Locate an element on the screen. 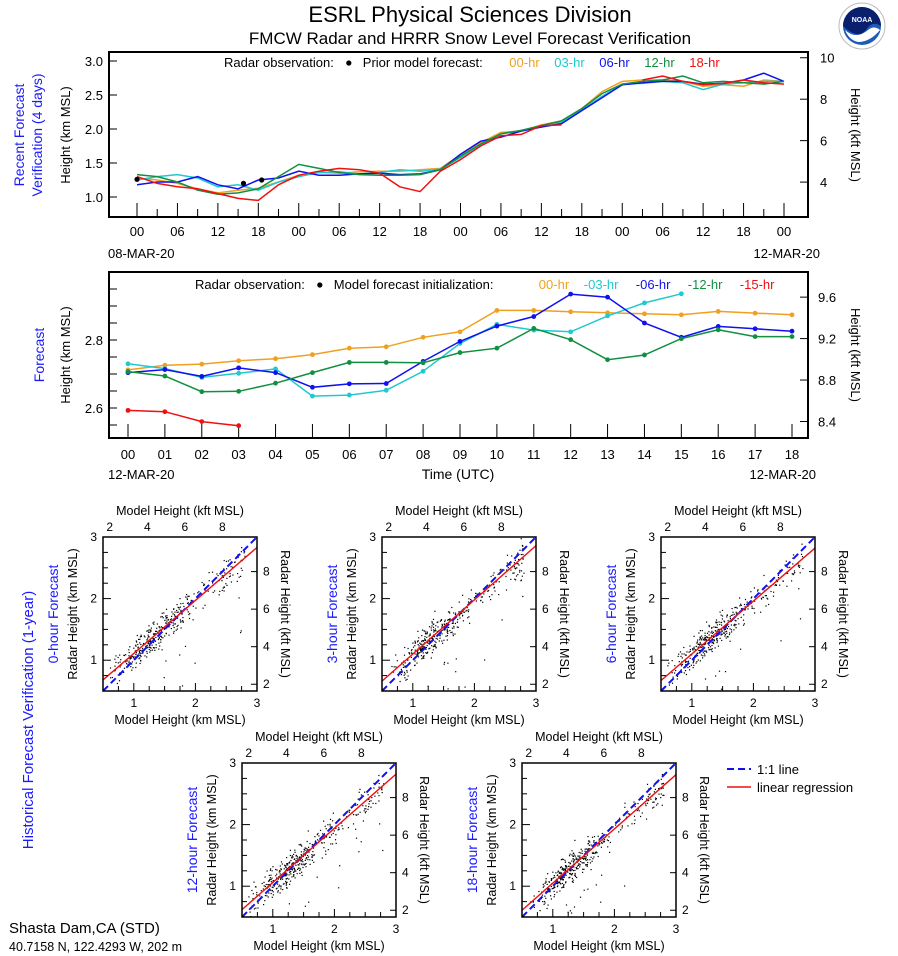 This screenshot has height=956, width=898. date-start-label: 12-MAR-20 is located at coordinates (141, 474).